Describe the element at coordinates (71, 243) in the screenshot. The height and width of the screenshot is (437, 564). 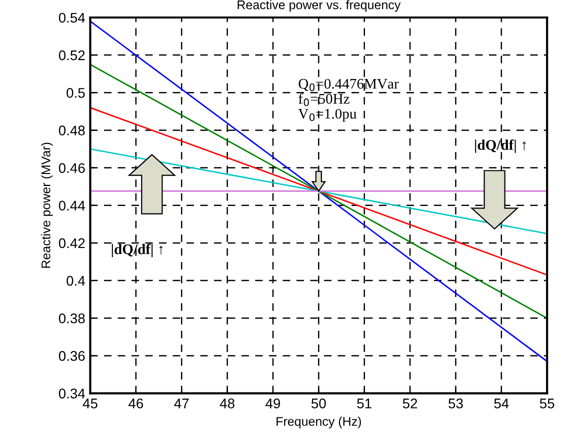
I see `y-tick-label: 0.42` at that location.